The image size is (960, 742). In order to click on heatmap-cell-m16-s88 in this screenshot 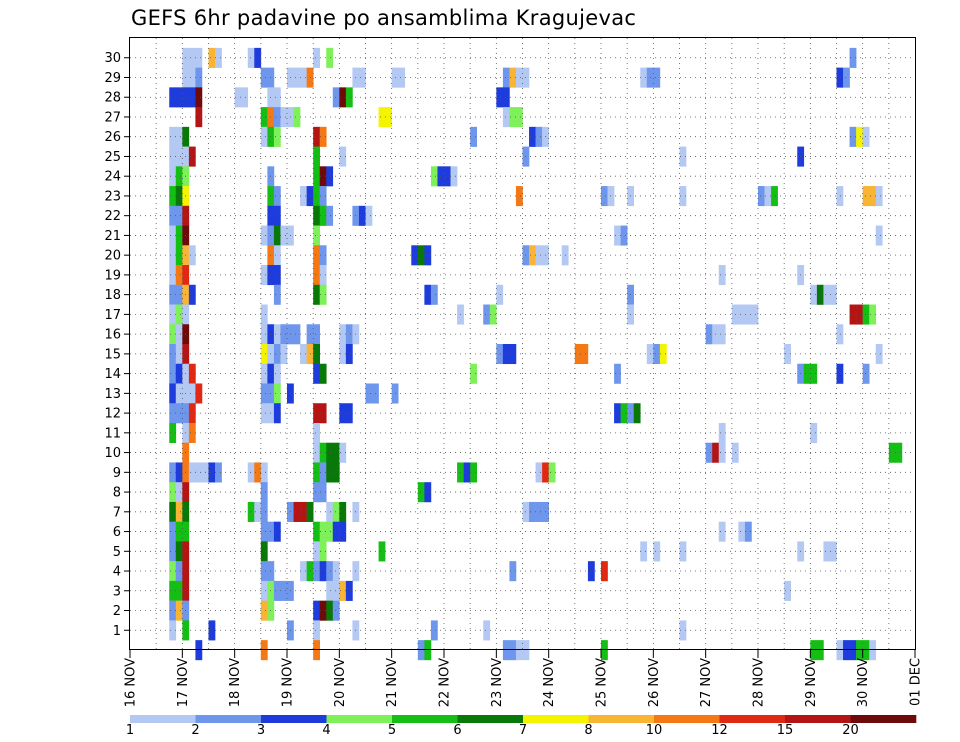, I will do `click(709, 334)`.